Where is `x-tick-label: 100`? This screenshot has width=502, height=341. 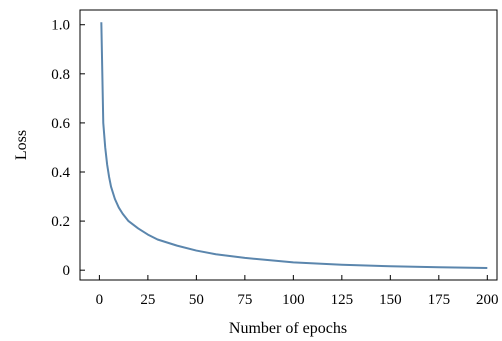
x-tick-label: 100 is located at coordinates (293, 300).